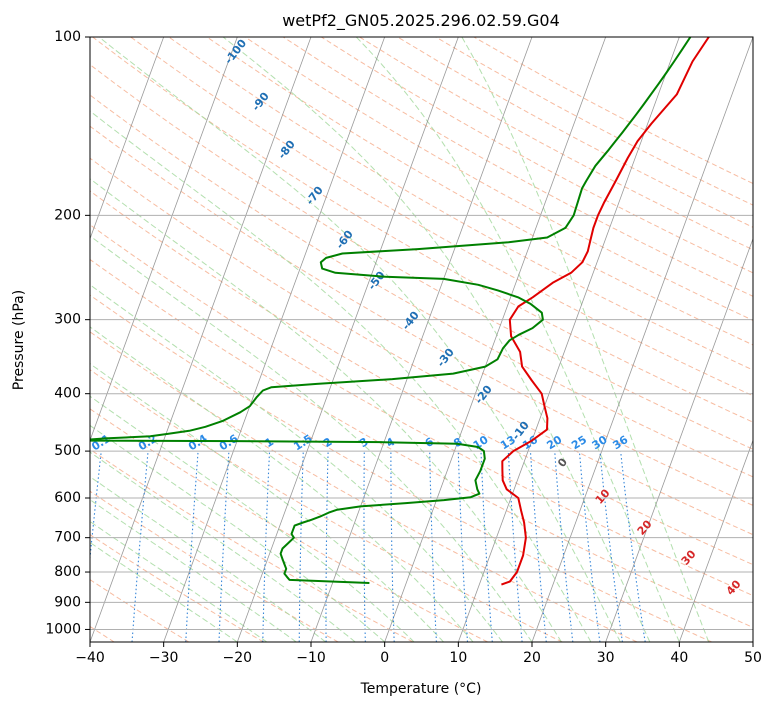 The image size is (775, 708). What do you see at coordinates (19, 340) in the screenshot?
I see `y-axis-title: Pressure (hPa)` at bounding box center [19, 340].